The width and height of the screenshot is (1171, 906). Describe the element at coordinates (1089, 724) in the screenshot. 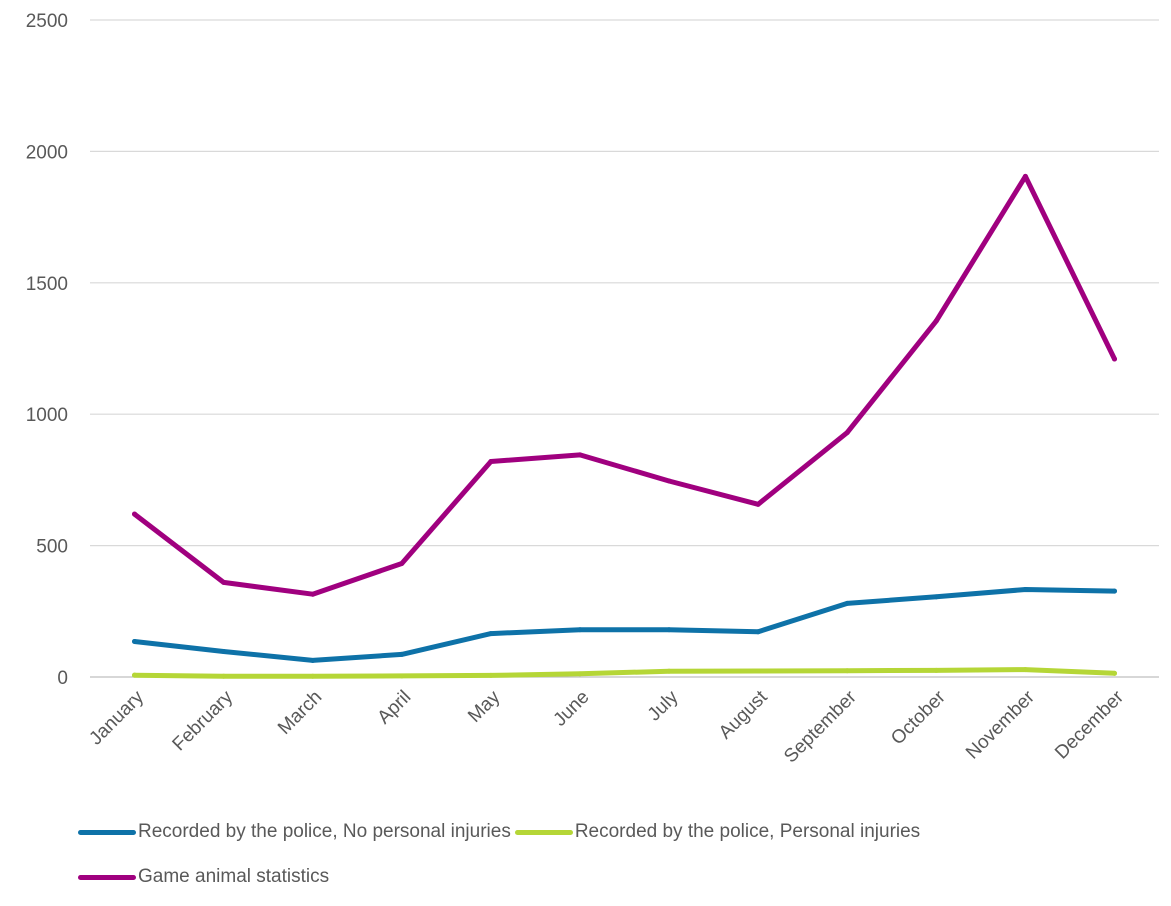

I see `x-tick-label: December` at that location.